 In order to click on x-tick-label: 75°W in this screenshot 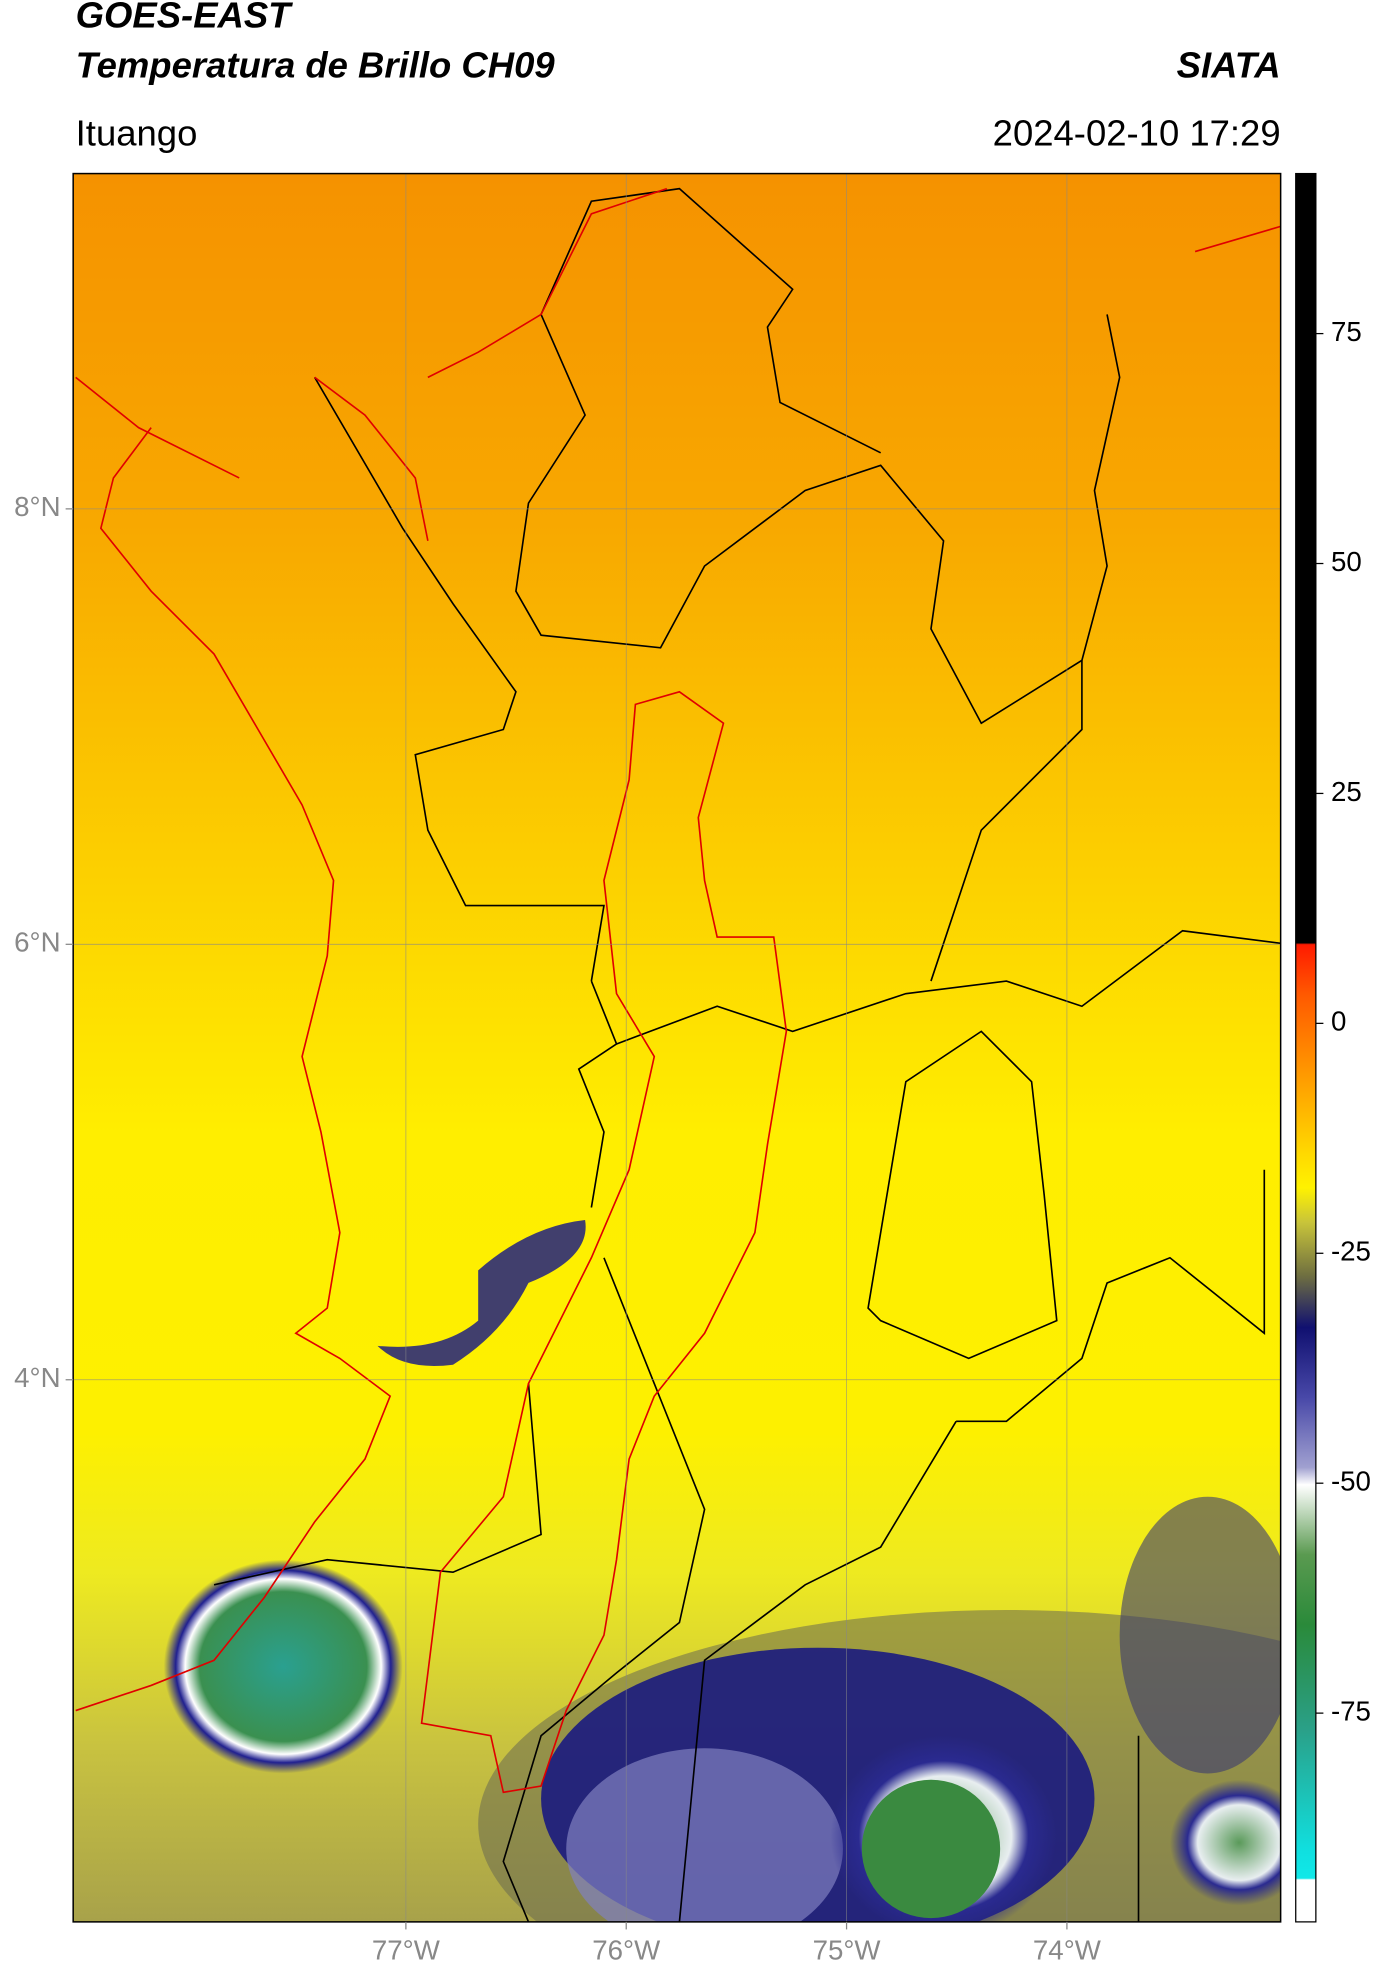, I will do `click(847, 1949)`.